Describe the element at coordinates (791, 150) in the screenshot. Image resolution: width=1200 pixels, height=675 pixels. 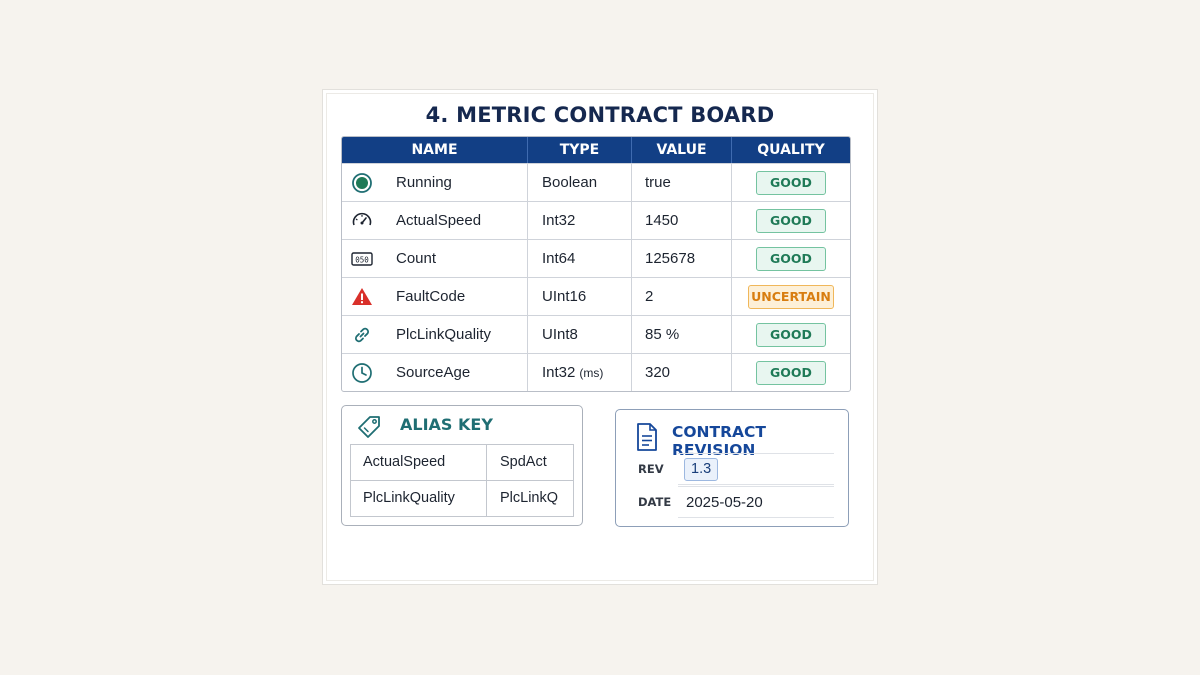
I see `header-quality: QUALITY` at that location.